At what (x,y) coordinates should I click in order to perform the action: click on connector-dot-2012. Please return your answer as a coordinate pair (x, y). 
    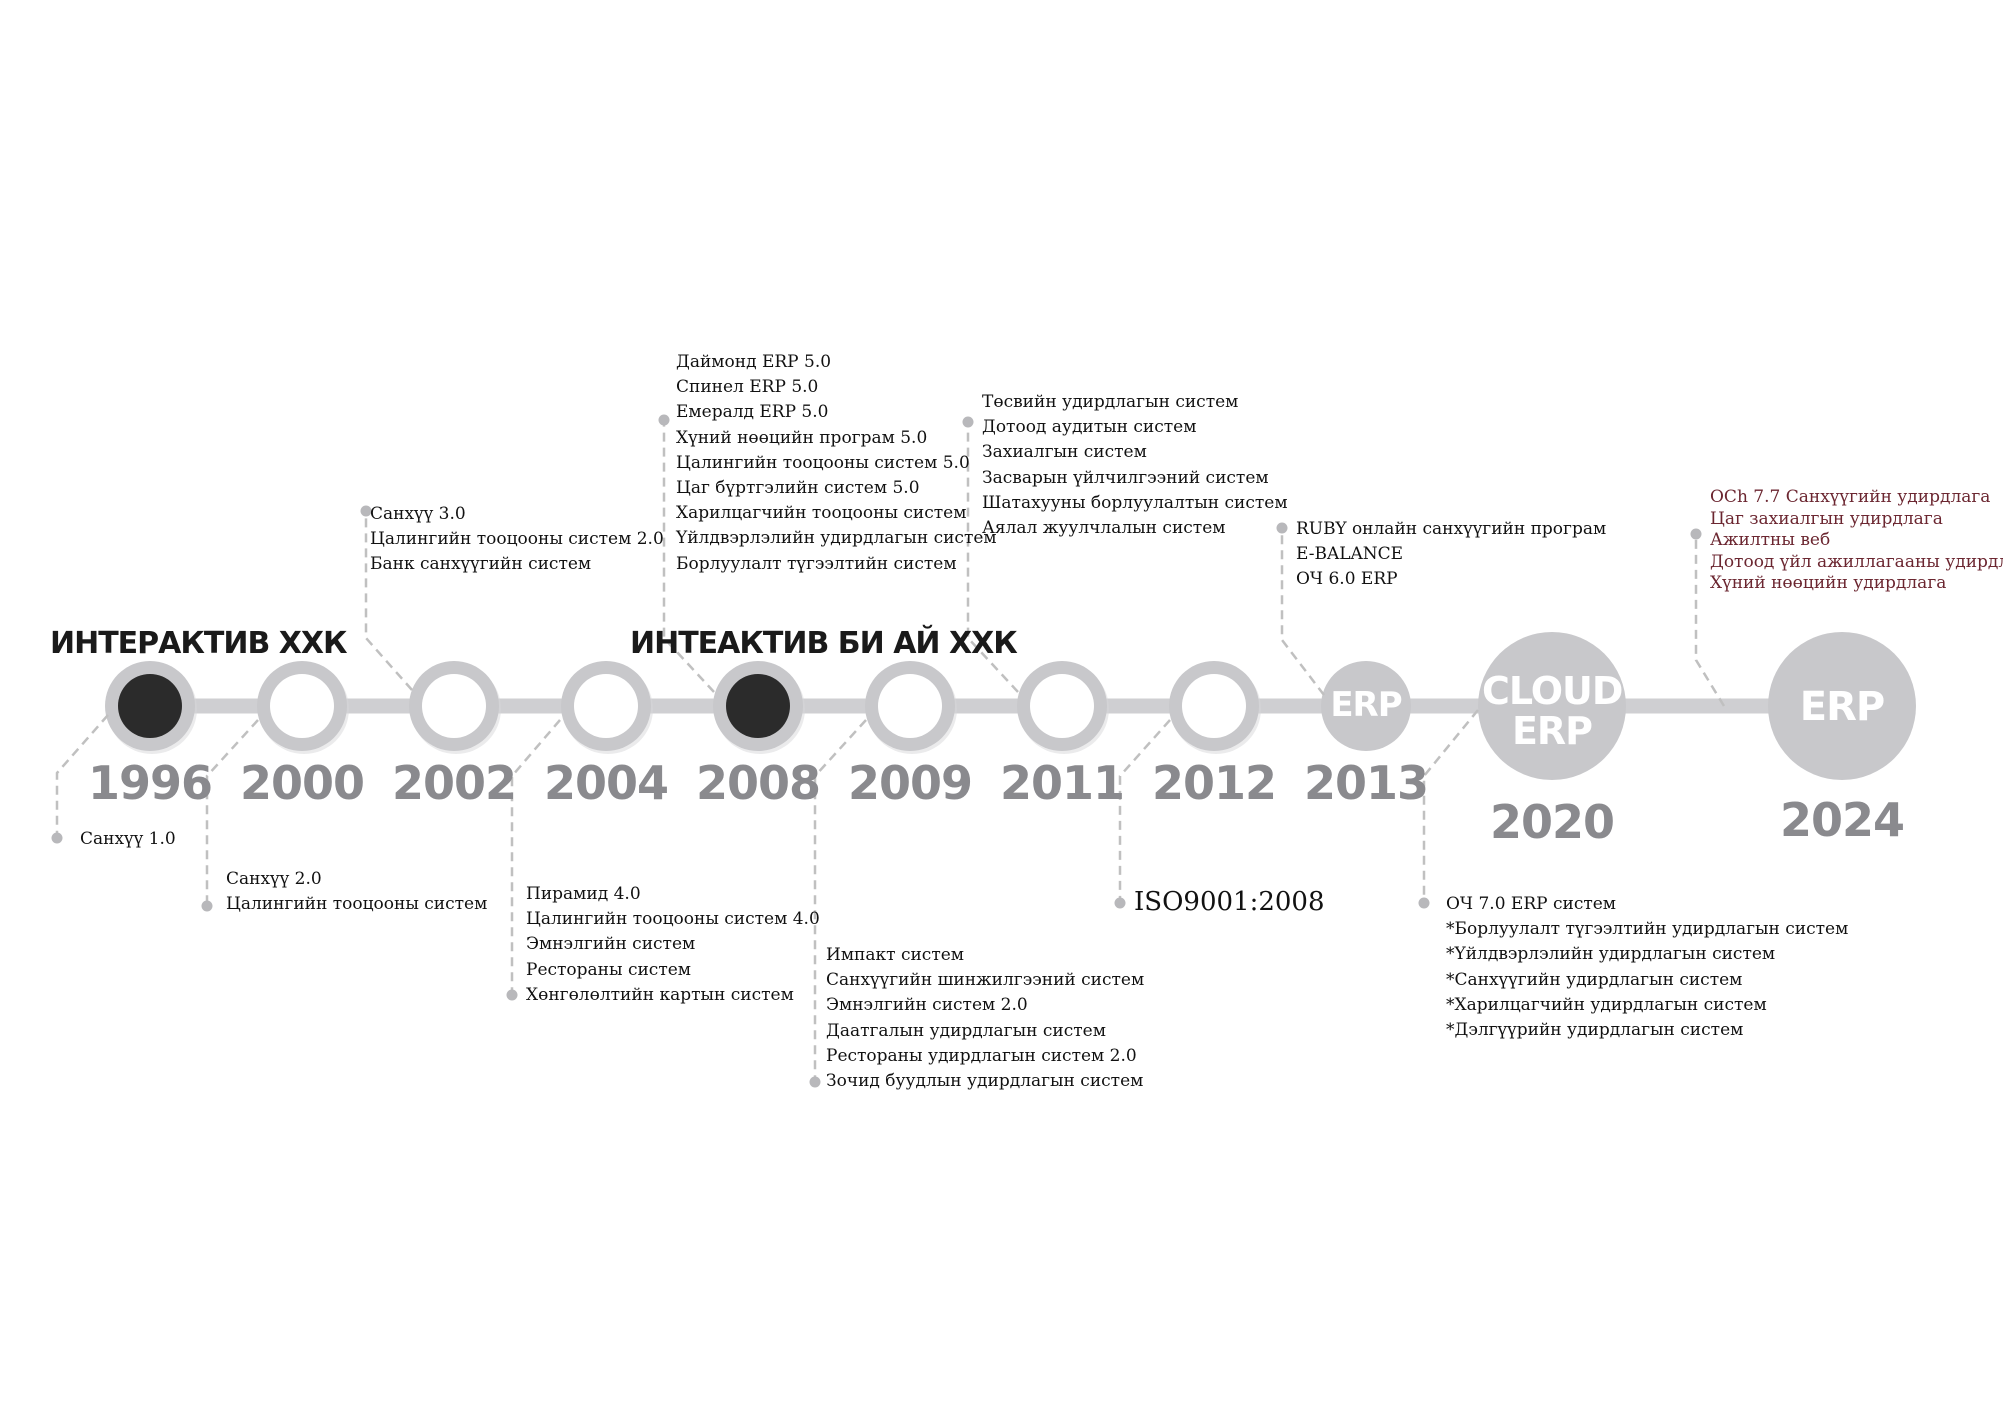
    Looking at the image, I should click on (1120, 903).